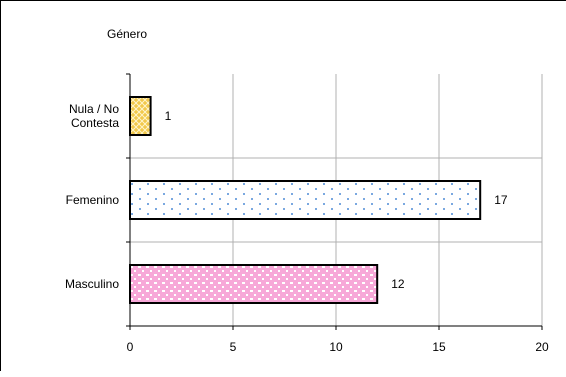 The image size is (566, 377). I want to click on category-label-2: Masculino, so click(92, 284).